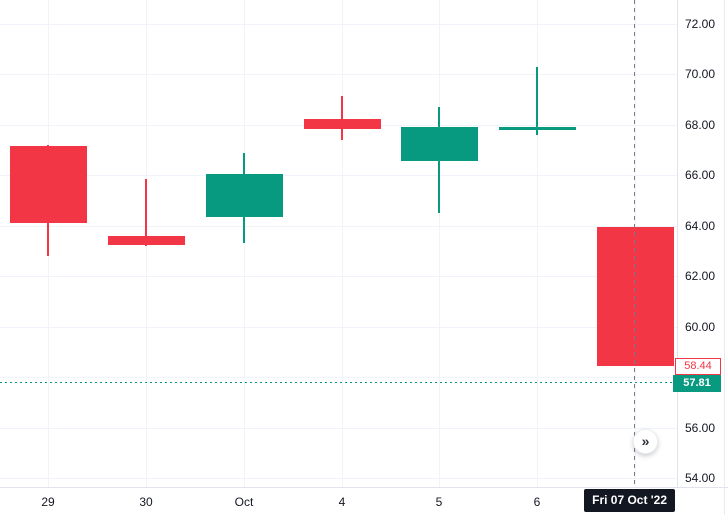 The height and width of the screenshot is (515, 728). What do you see at coordinates (48, 502) in the screenshot?
I see `time-tick-label: 29` at bounding box center [48, 502].